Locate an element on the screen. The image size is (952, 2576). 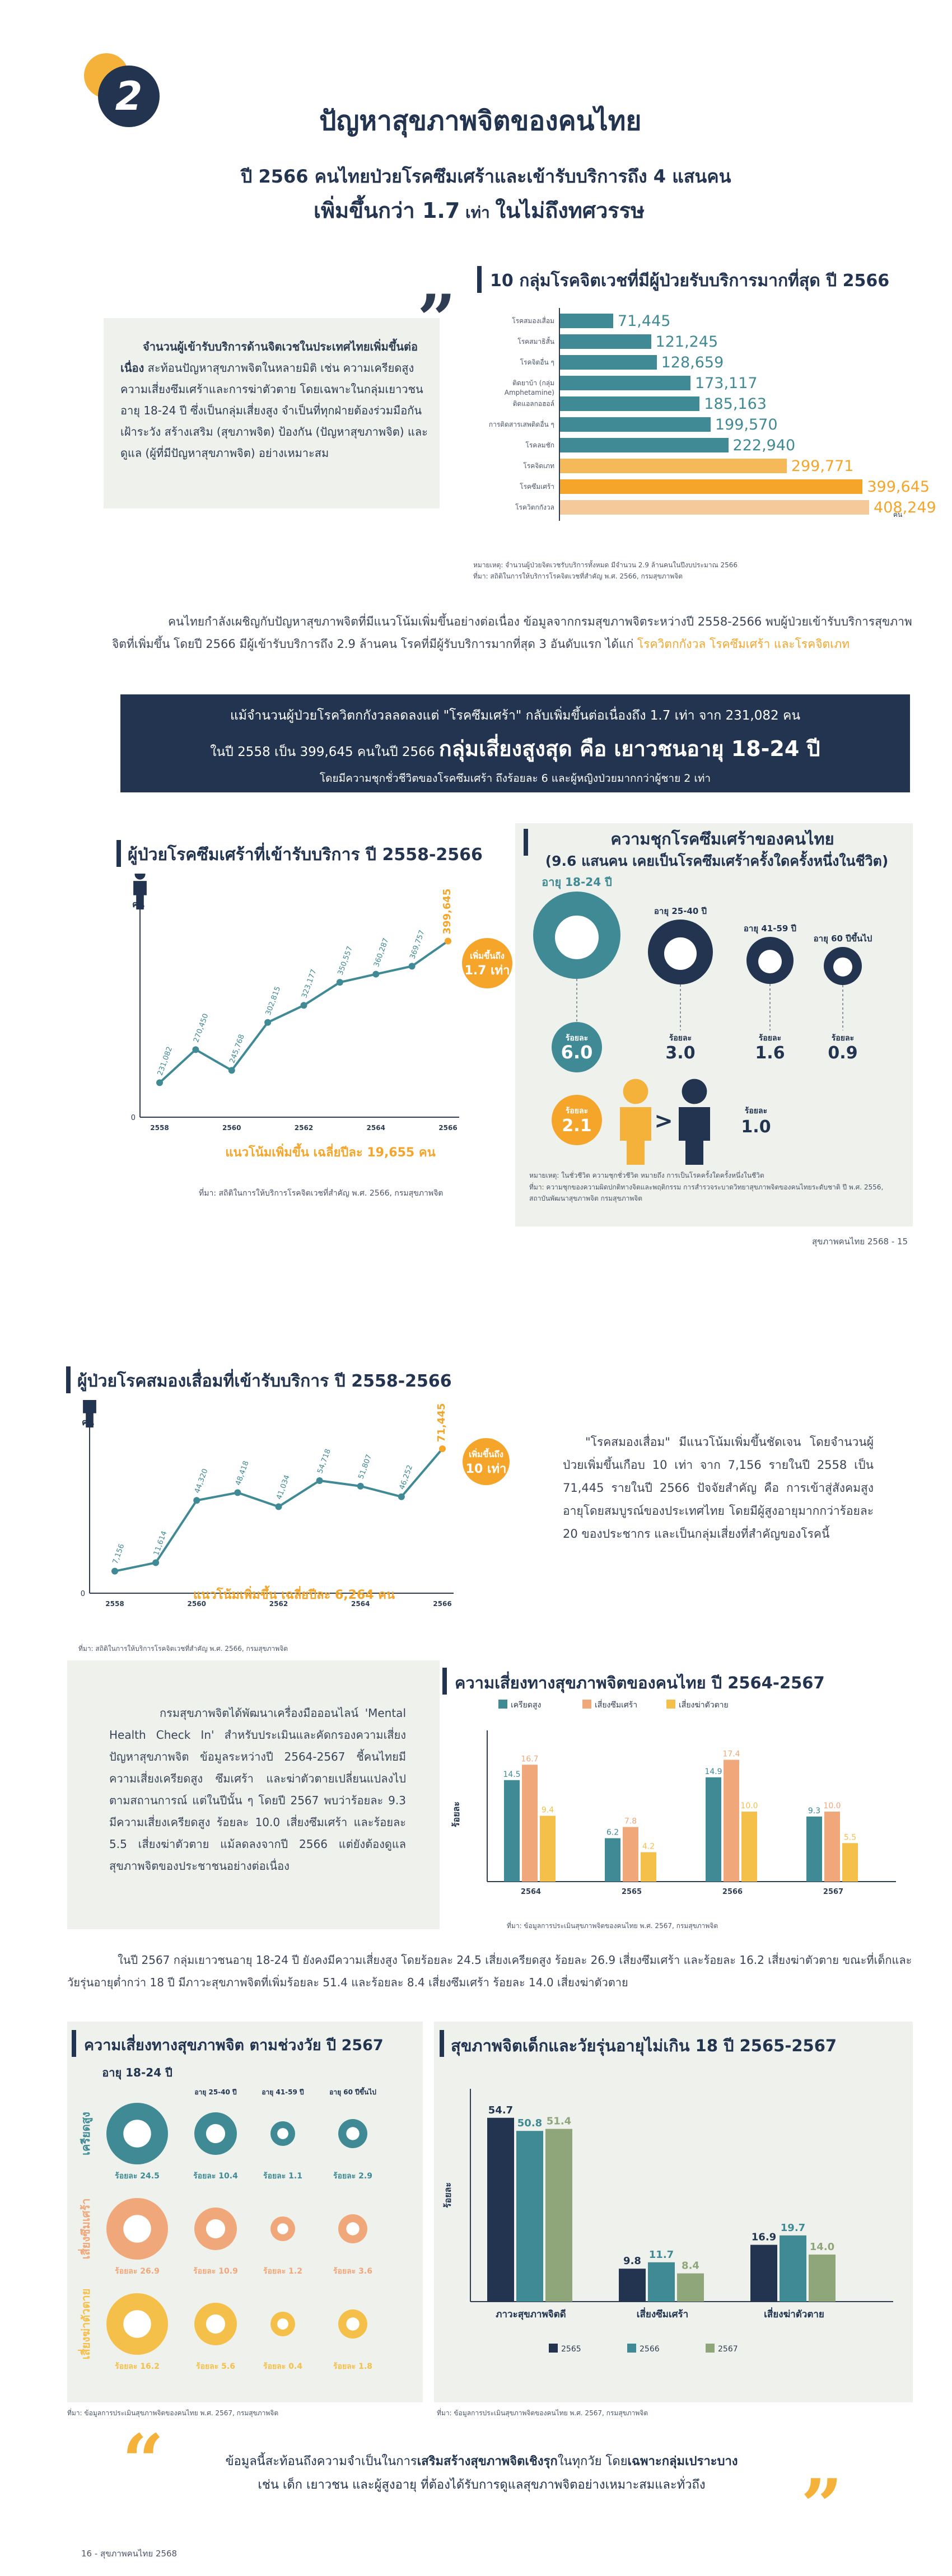
subtitle-2-mid: เท่า is located at coordinates (478, 213).